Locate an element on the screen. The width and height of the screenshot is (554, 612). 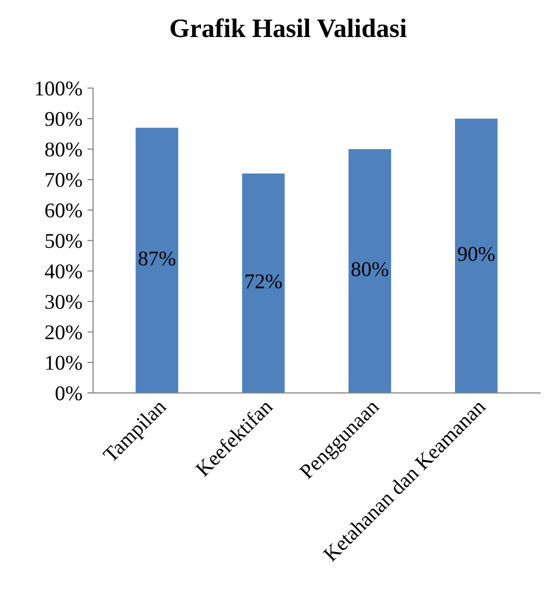
y-tick-label: 50% is located at coordinates (64, 241).